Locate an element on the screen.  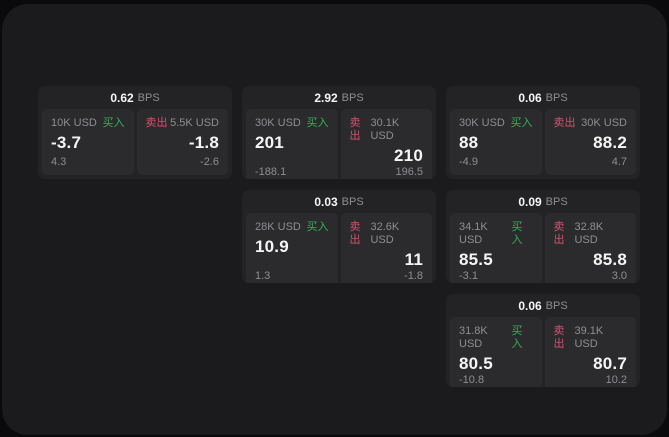
sell-tile-top: 卖出 32.6K USD is located at coordinates (387, 234).